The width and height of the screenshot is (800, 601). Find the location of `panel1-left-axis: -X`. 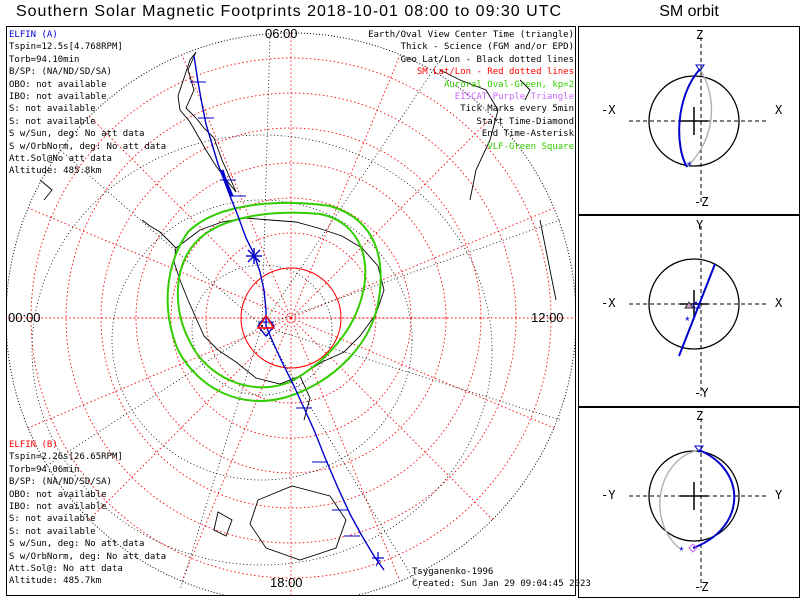

panel1-left-axis: -X is located at coordinates (608, 110).